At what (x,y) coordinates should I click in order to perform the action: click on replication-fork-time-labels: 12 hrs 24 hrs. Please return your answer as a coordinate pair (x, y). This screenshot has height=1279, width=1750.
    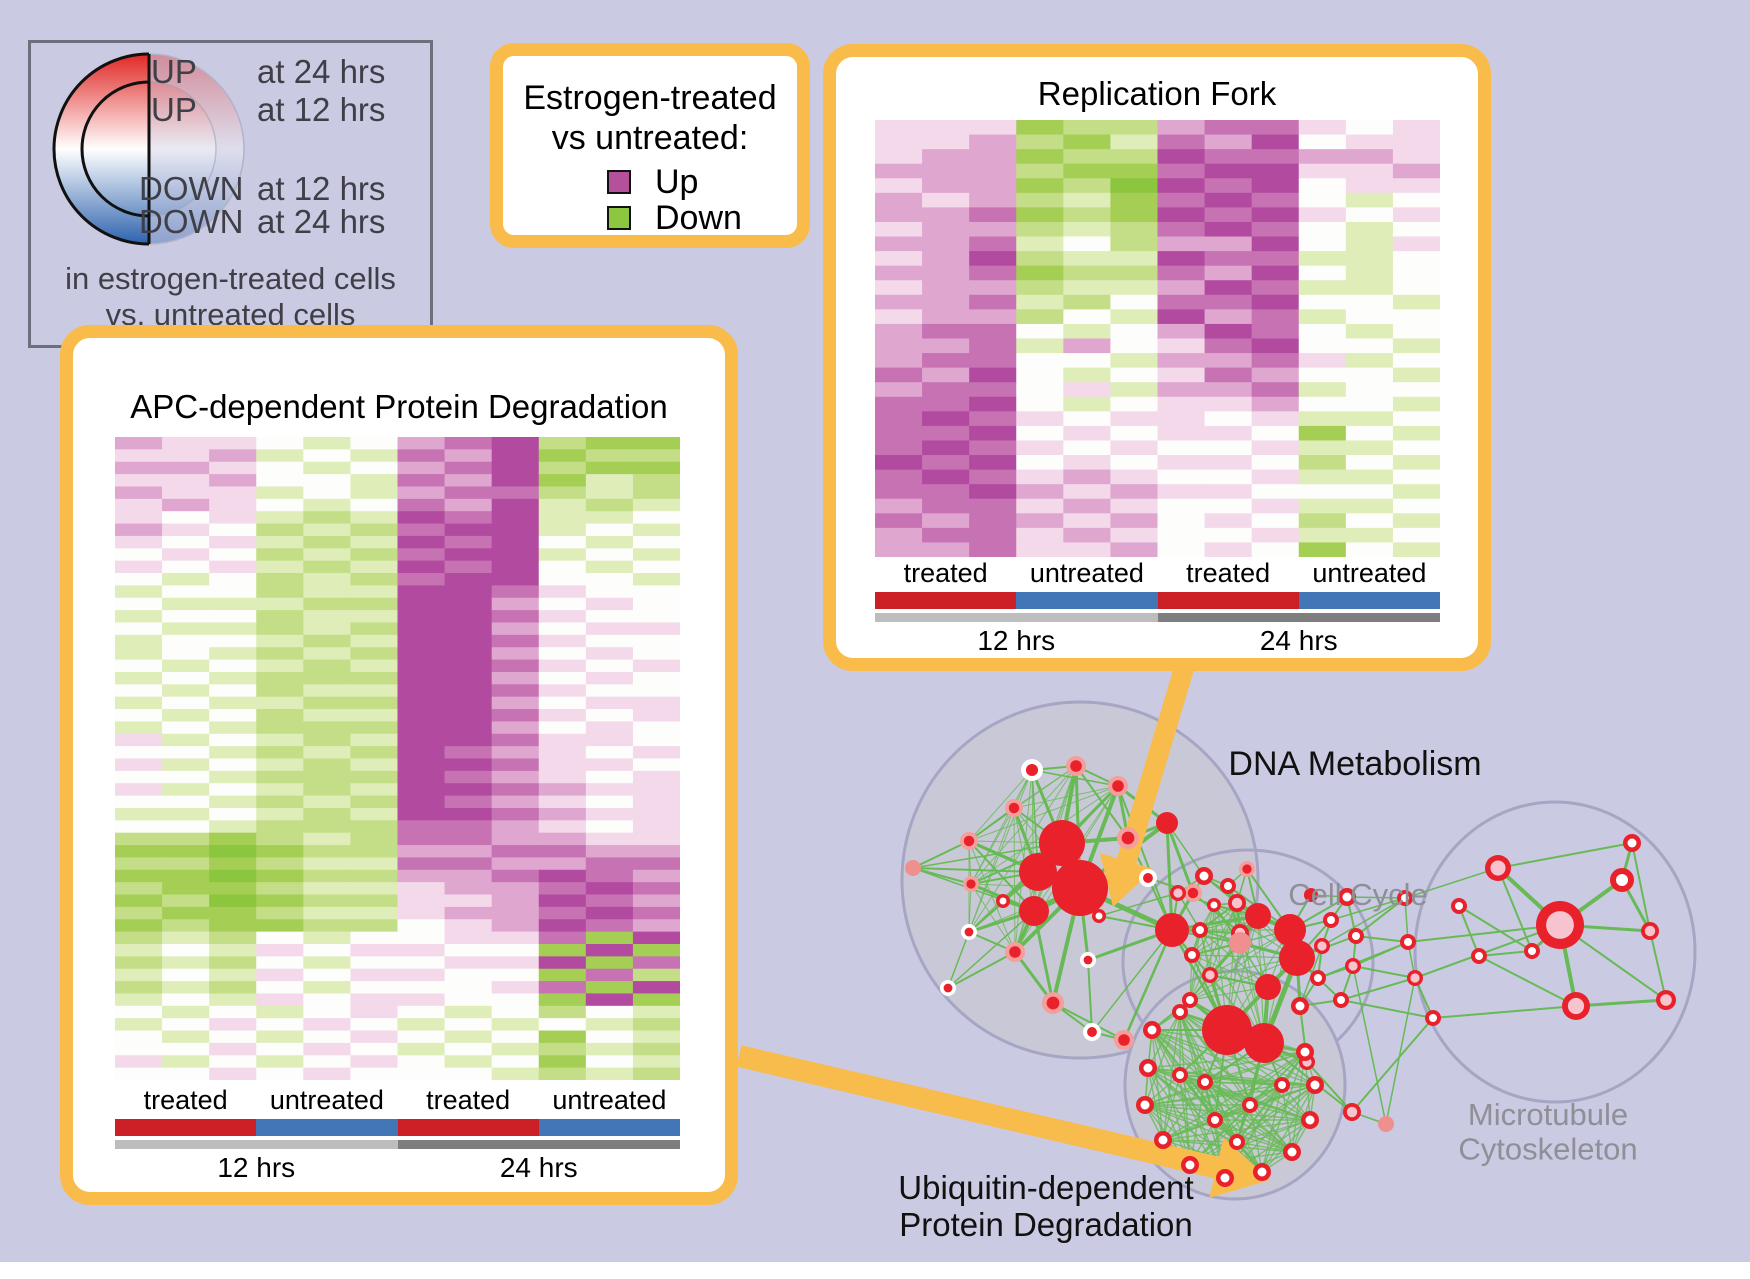
    Looking at the image, I should click on (1157, 641).